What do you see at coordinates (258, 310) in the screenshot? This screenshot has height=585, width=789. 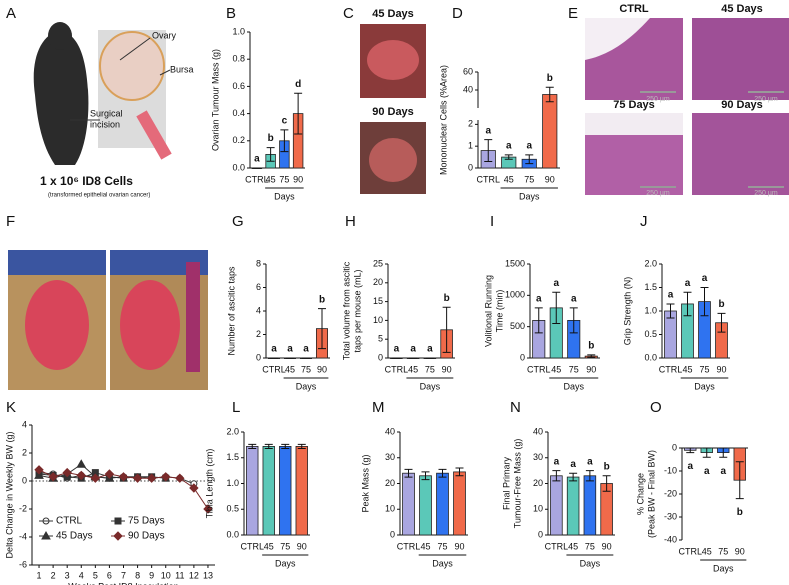 I see `y-tick-label: 4` at bounding box center [258, 310].